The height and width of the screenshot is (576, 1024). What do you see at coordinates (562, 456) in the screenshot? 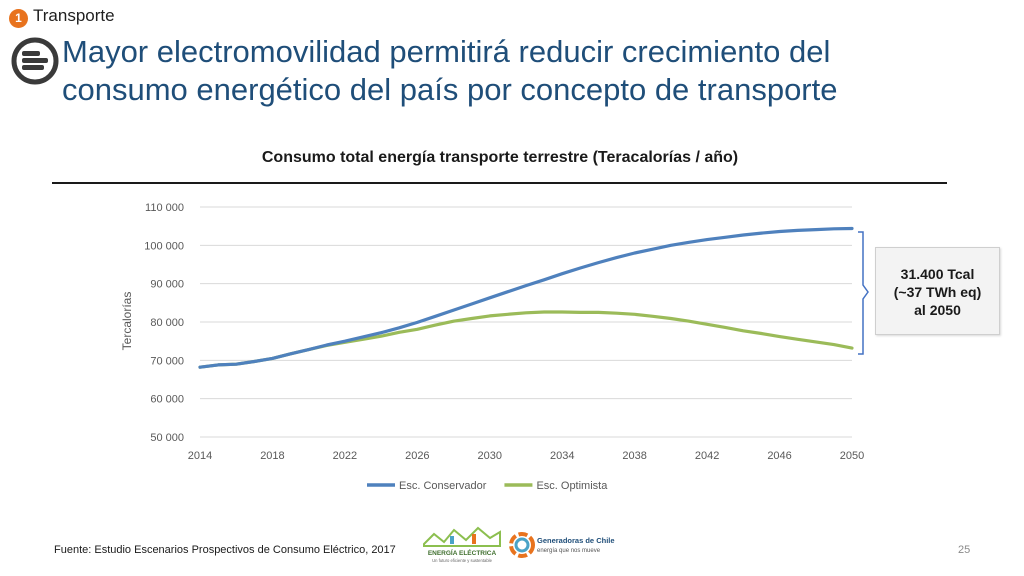
I see `x-tick-label: 2034` at bounding box center [562, 456].